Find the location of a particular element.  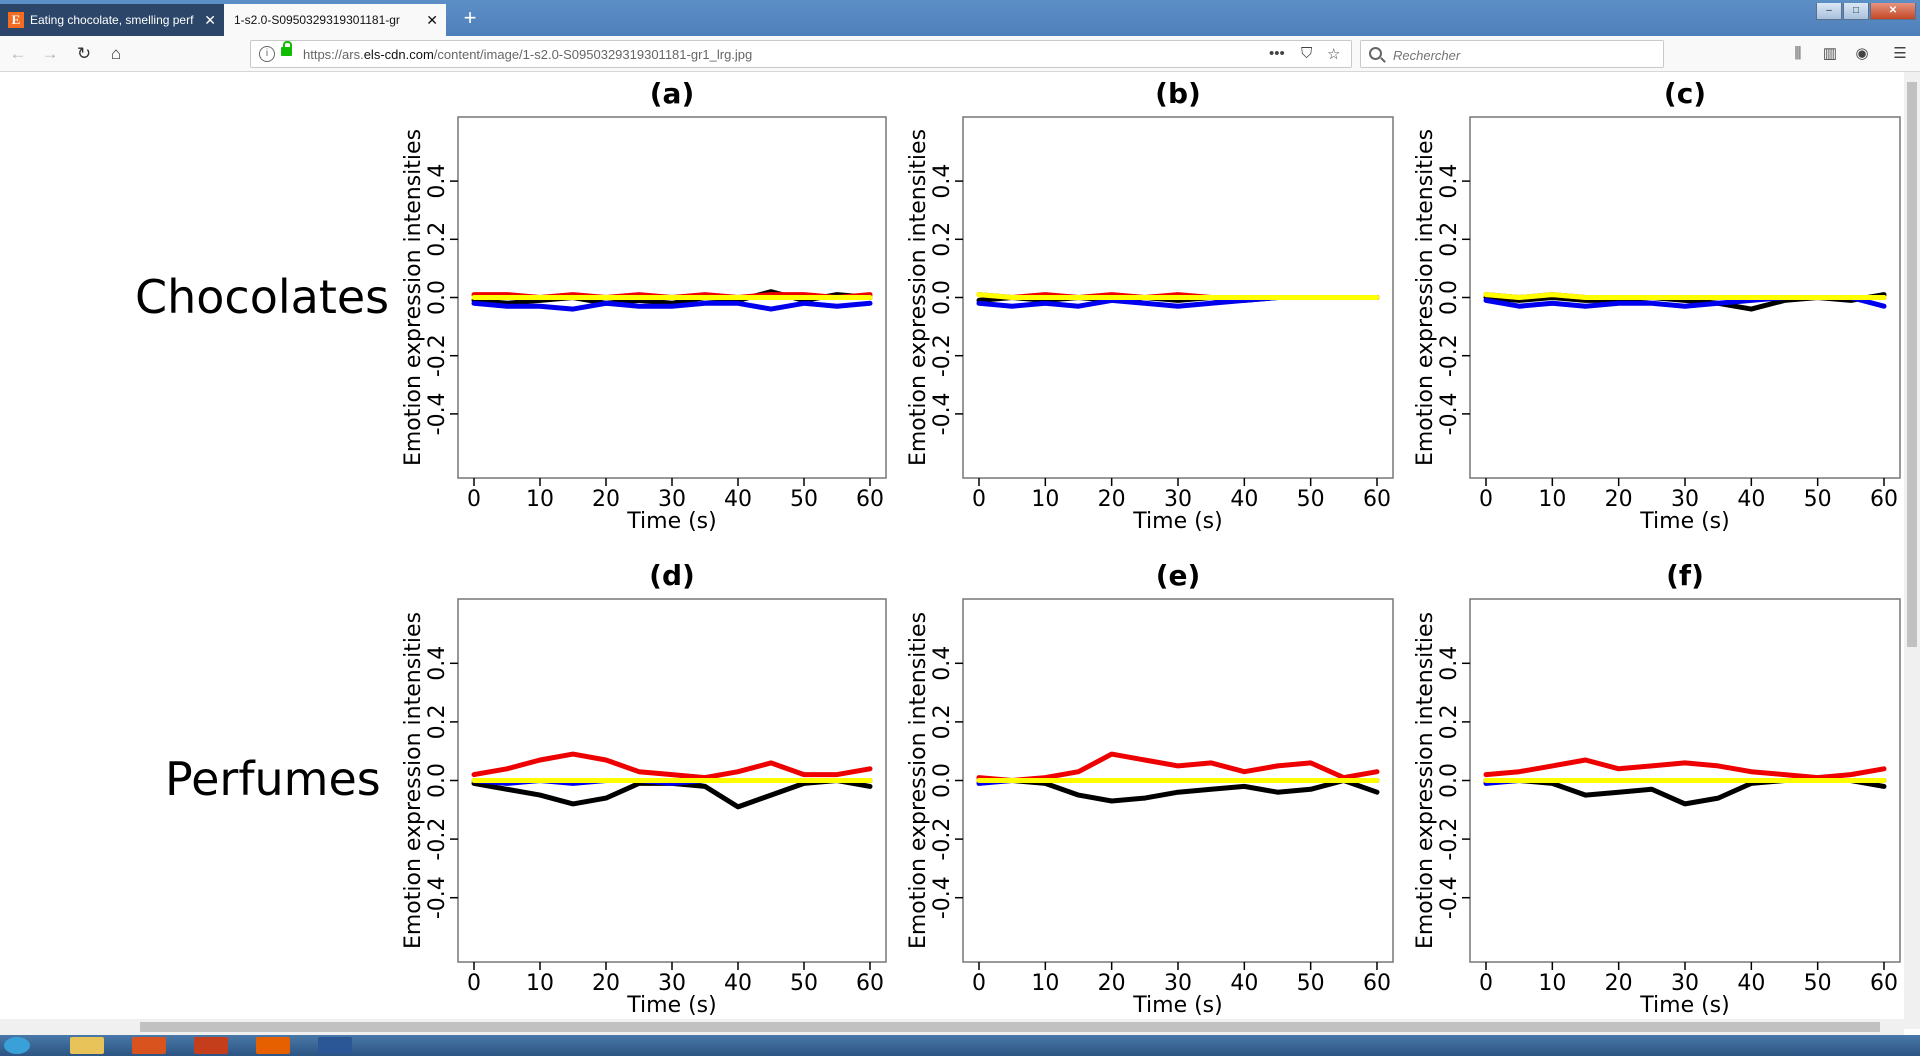

forward-icon: → is located at coordinates (50, 53).